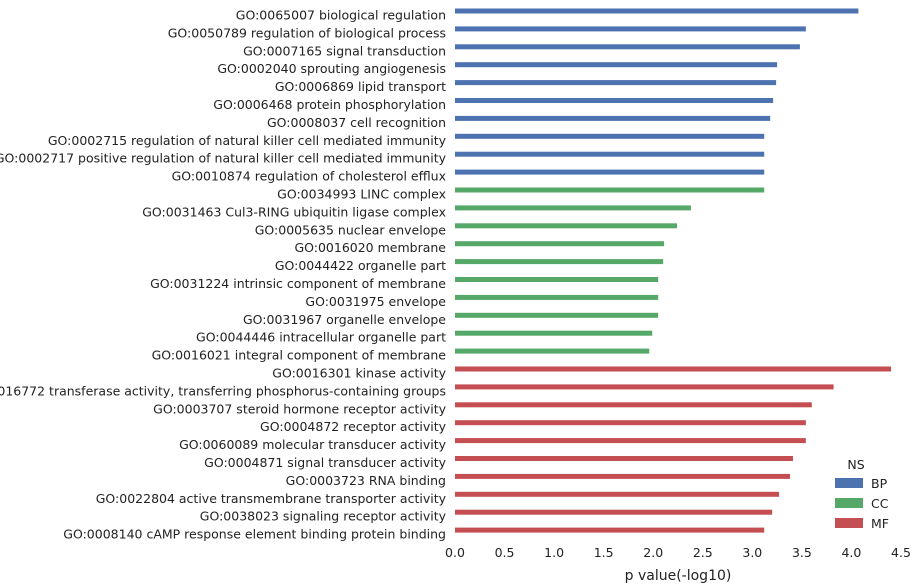 This screenshot has height=587, width=918. I want to click on category-label: GO:0006869 lipid transport, so click(360, 86).